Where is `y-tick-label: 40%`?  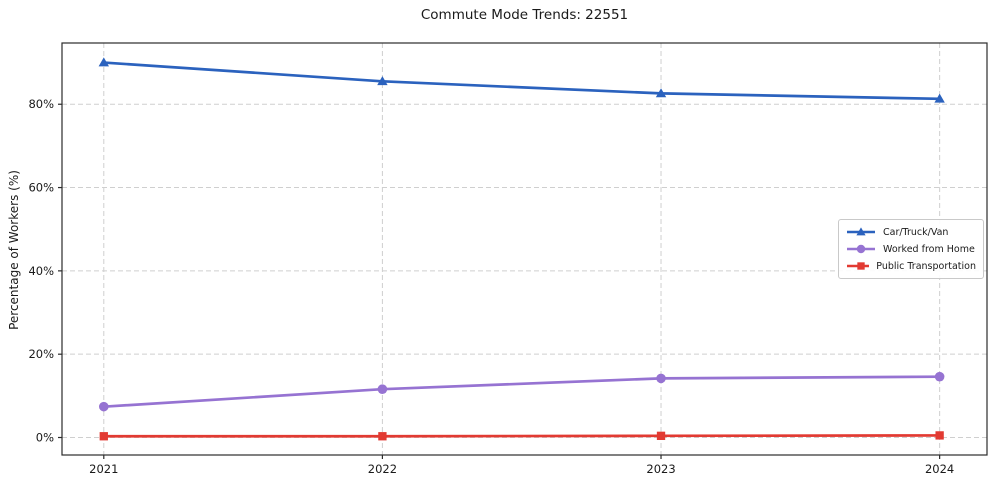 y-tick-label: 40% is located at coordinates (41, 271).